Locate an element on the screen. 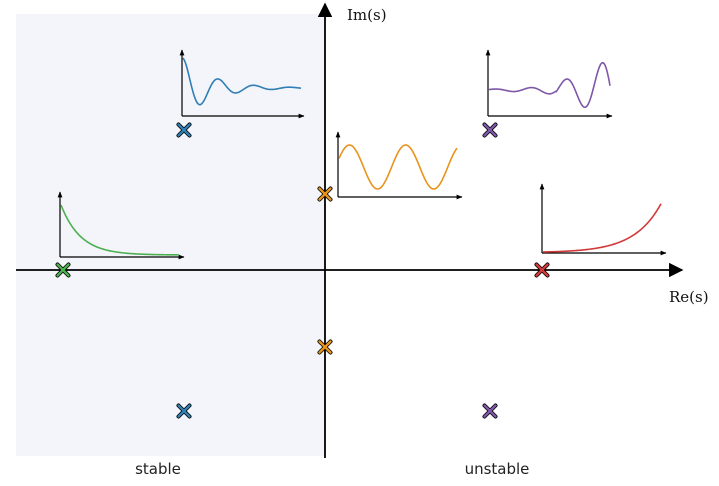 This screenshot has height=486, width=719. stable-label: stable is located at coordinates (158, 469).